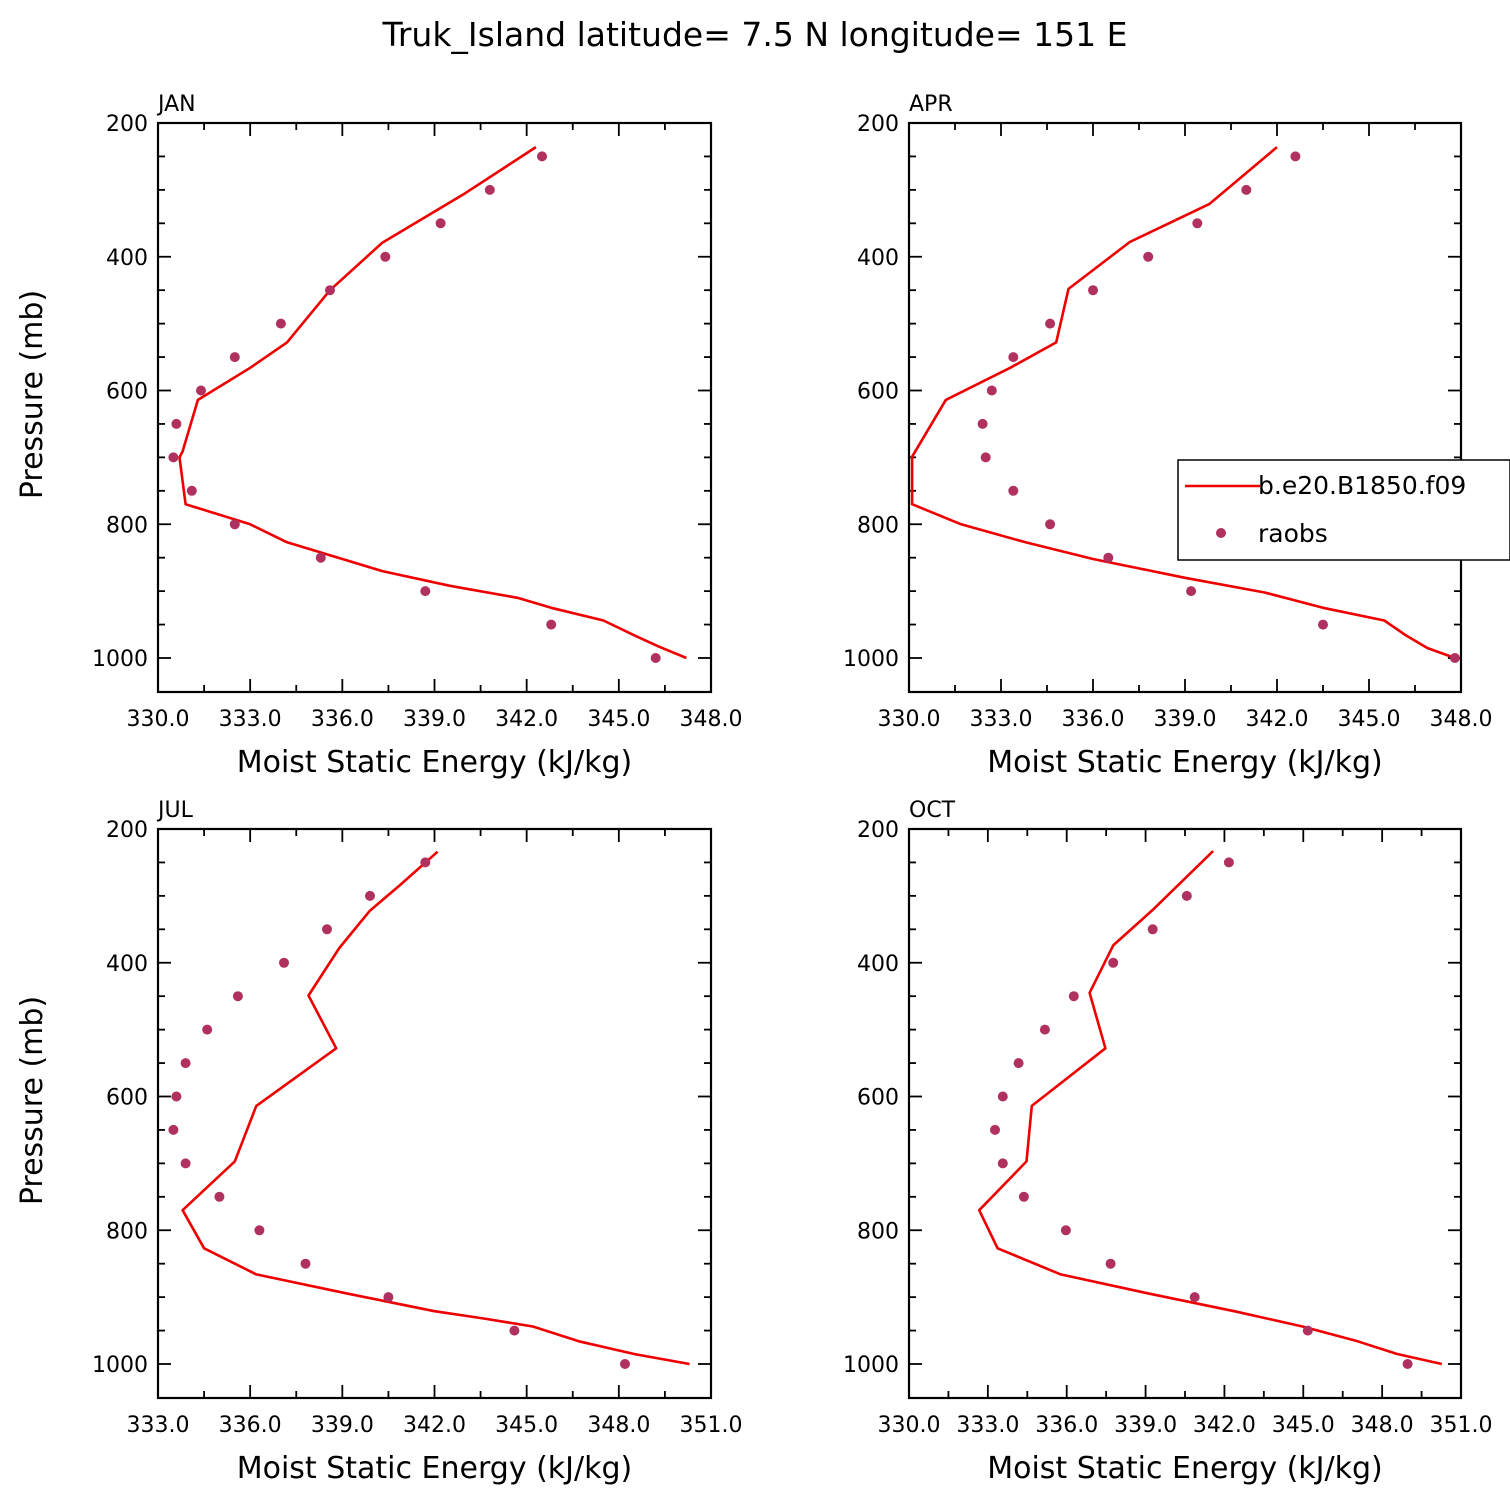  What do you see at coordinates (871, 1365) in the screenshot?
I see `y-tick-label: 1000` at bounding box center [871, 1365].